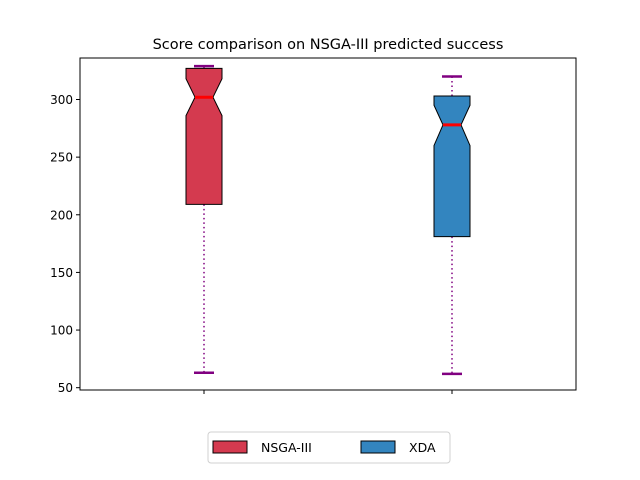 The image size is (640, 480). Describe the element at coordinates (286, 447) in the screenshot. I see `legend-label: NSGA-III` at that location.